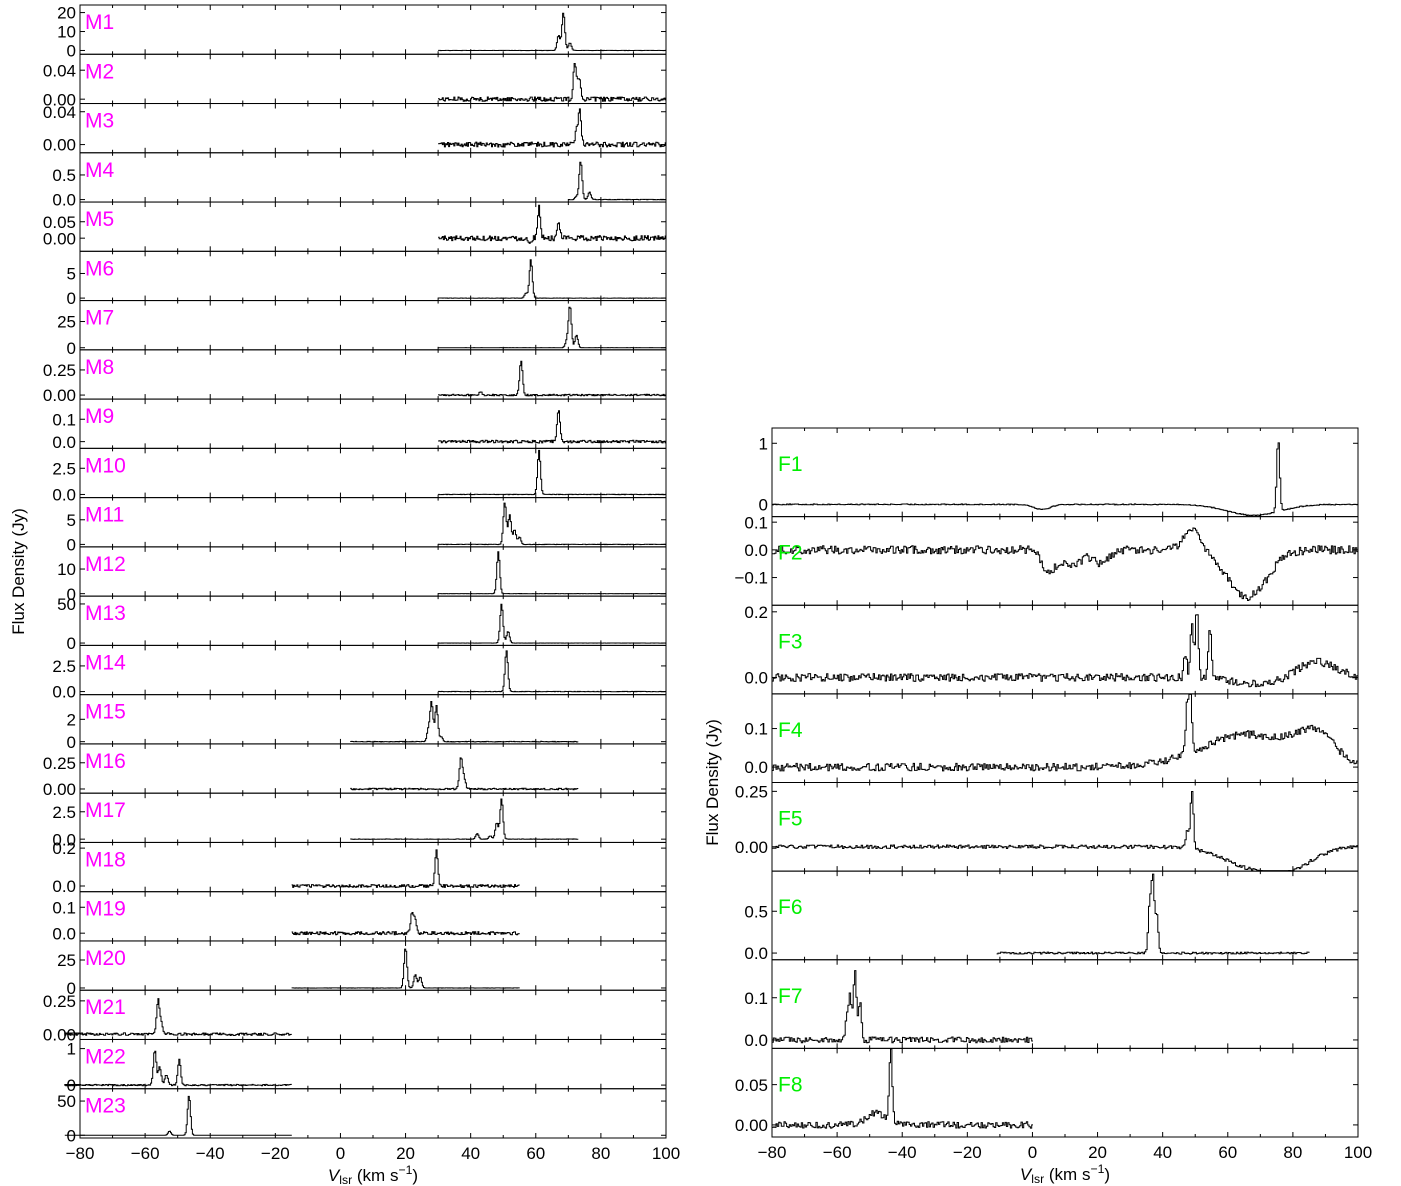  Describe the element at coordinates (362, 1116) in the screenshot. I see `panel-m23: 50 0 M23` at that location.